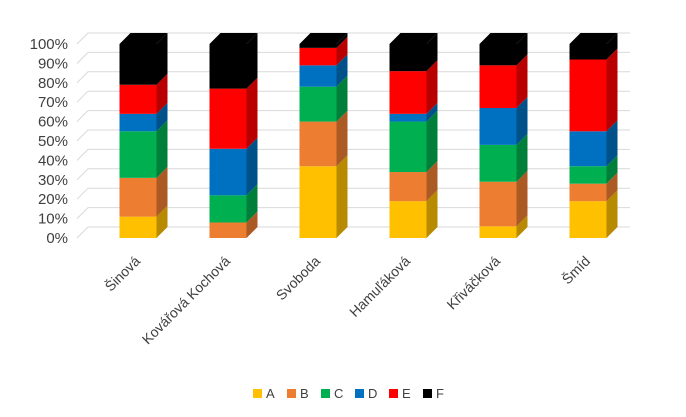 The image size is (686, 417). I want to click on legend-item: E, so click(400, 393).